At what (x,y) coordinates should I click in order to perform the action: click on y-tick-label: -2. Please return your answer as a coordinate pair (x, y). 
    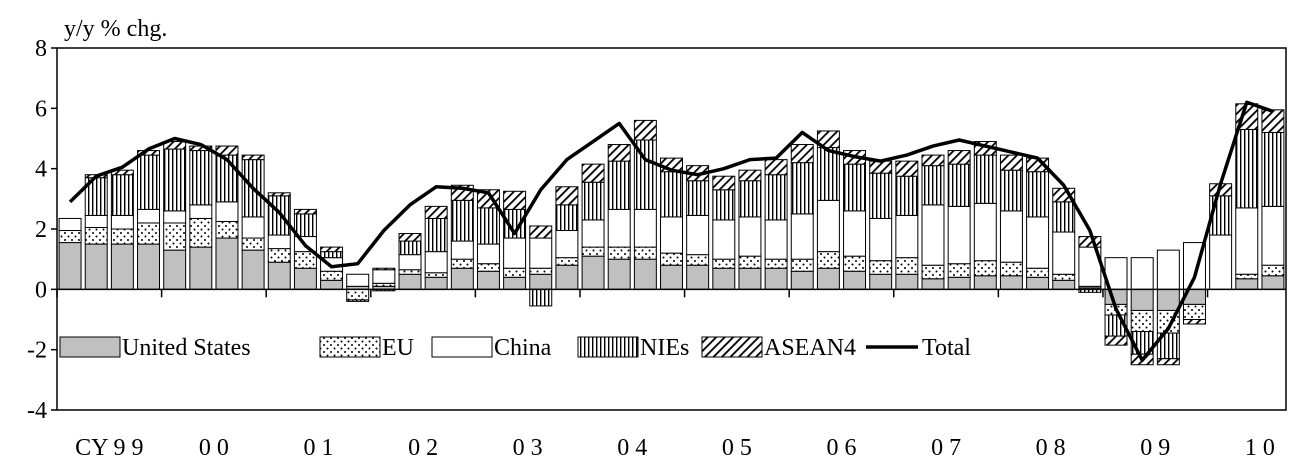
    Looking at the image, I should click on (37, 351).